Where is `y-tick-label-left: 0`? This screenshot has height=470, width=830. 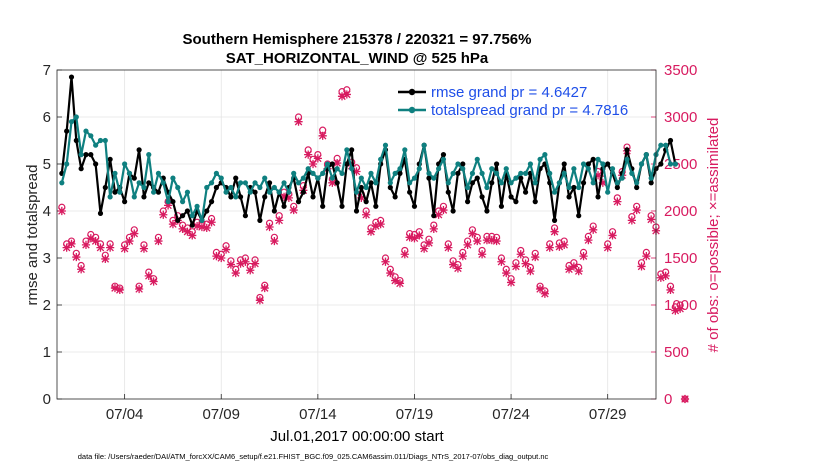 y-tick-label-left: 0 is located at coordinates (47, 399).